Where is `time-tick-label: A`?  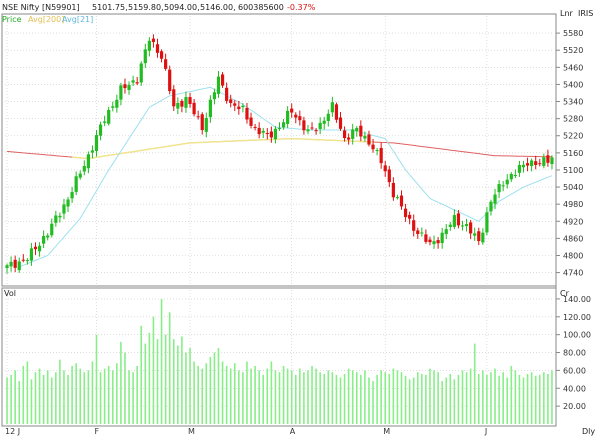 time-tick-label: A is located at coordinates (293, 431).